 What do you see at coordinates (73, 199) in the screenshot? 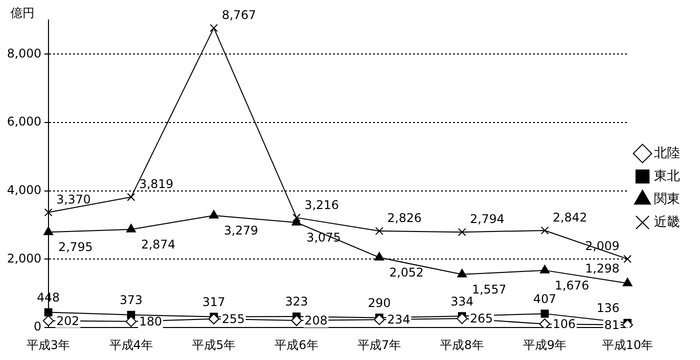
I see `data-label: 3,370` at bounding box center [73, 199].